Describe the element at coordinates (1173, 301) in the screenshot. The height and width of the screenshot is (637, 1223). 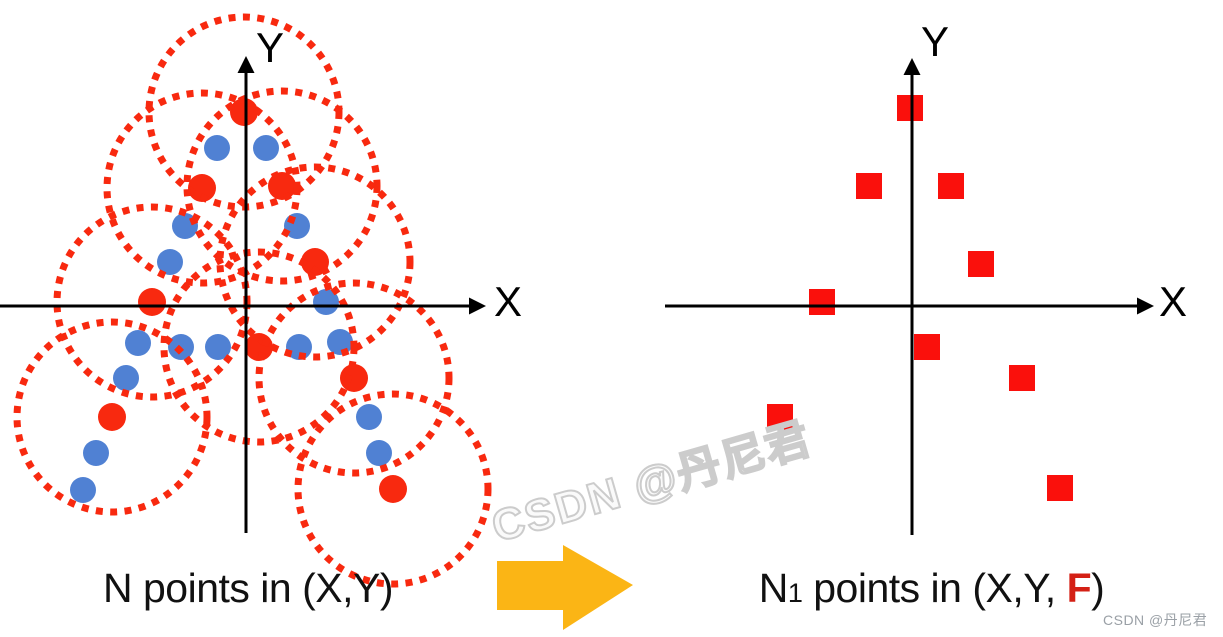
I see `right-plot-x-axis-label: X` at that location.